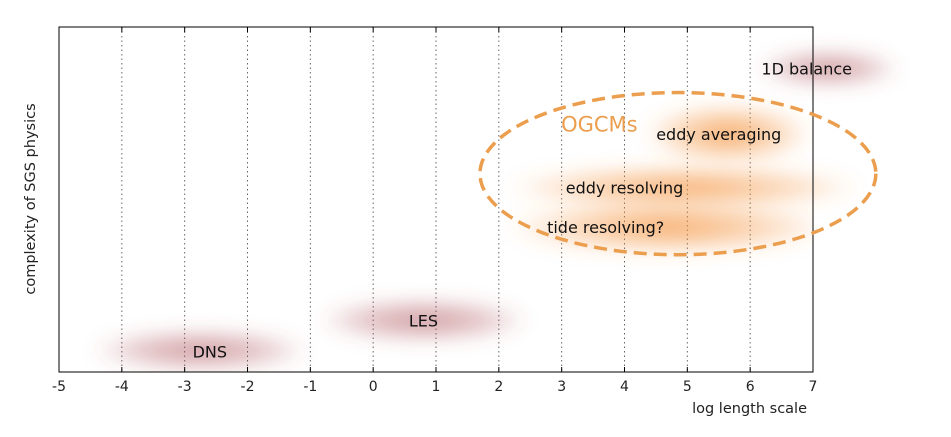  What do you see at coordinates (813, 387) in the screenshot?
I see `x-tick-label-12: 7` at bounding box center [813, 387].